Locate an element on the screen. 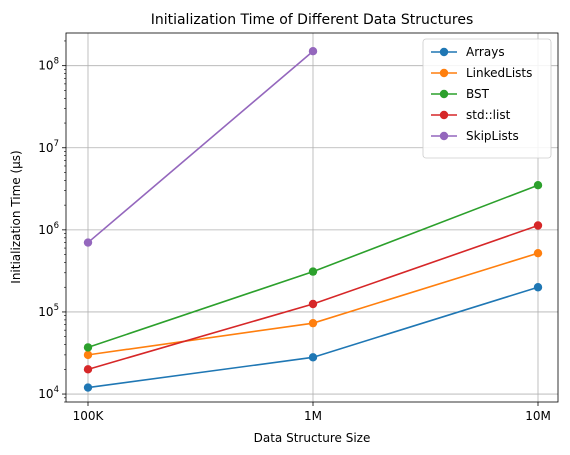 The height and width of the screenshot is (455, 570). y-tick-label: 10⁶ is located at coordinates (48, 229).